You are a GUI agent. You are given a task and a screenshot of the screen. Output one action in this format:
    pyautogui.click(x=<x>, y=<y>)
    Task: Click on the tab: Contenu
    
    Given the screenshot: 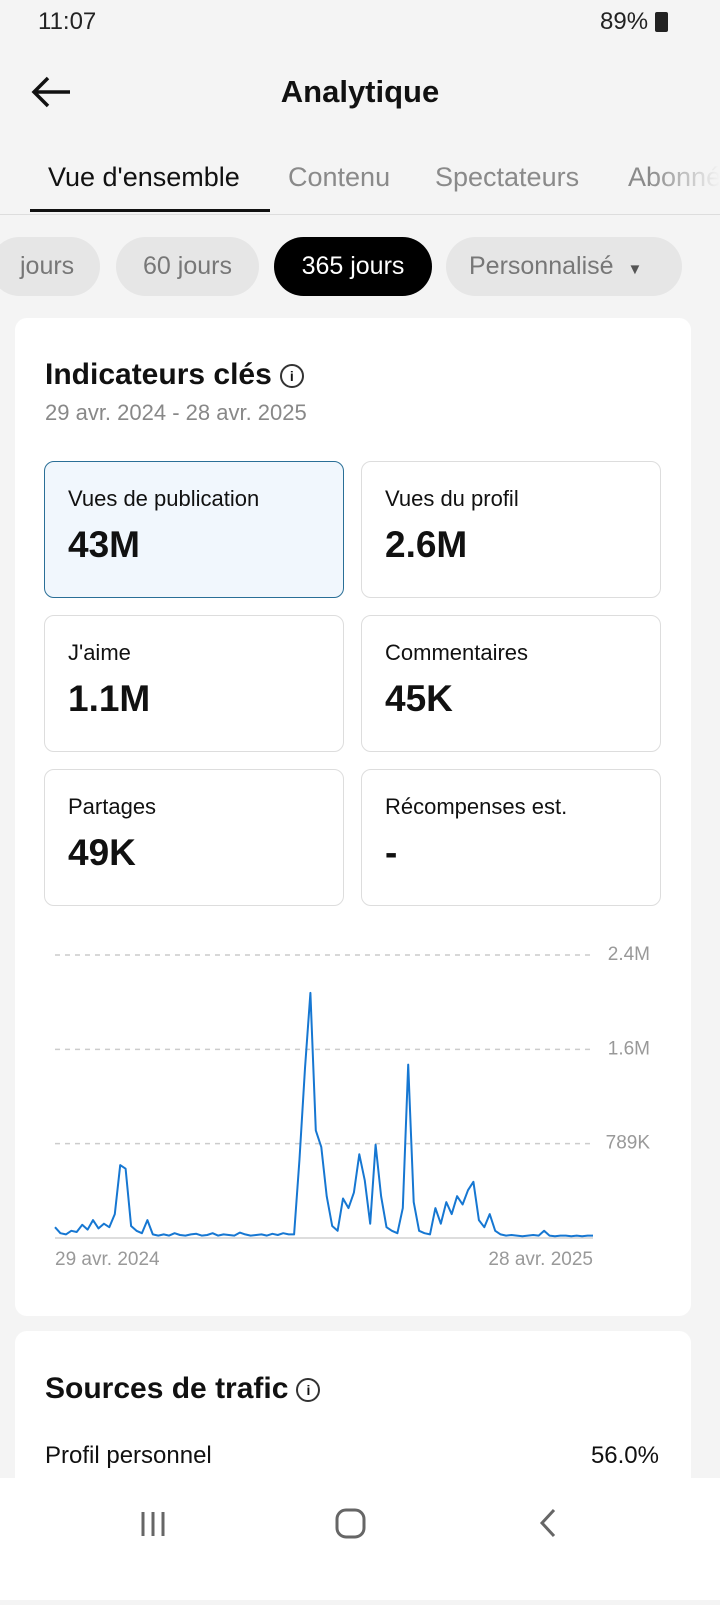 What is the action you would take?
    pyautogui.click(x=339, y=177)
    